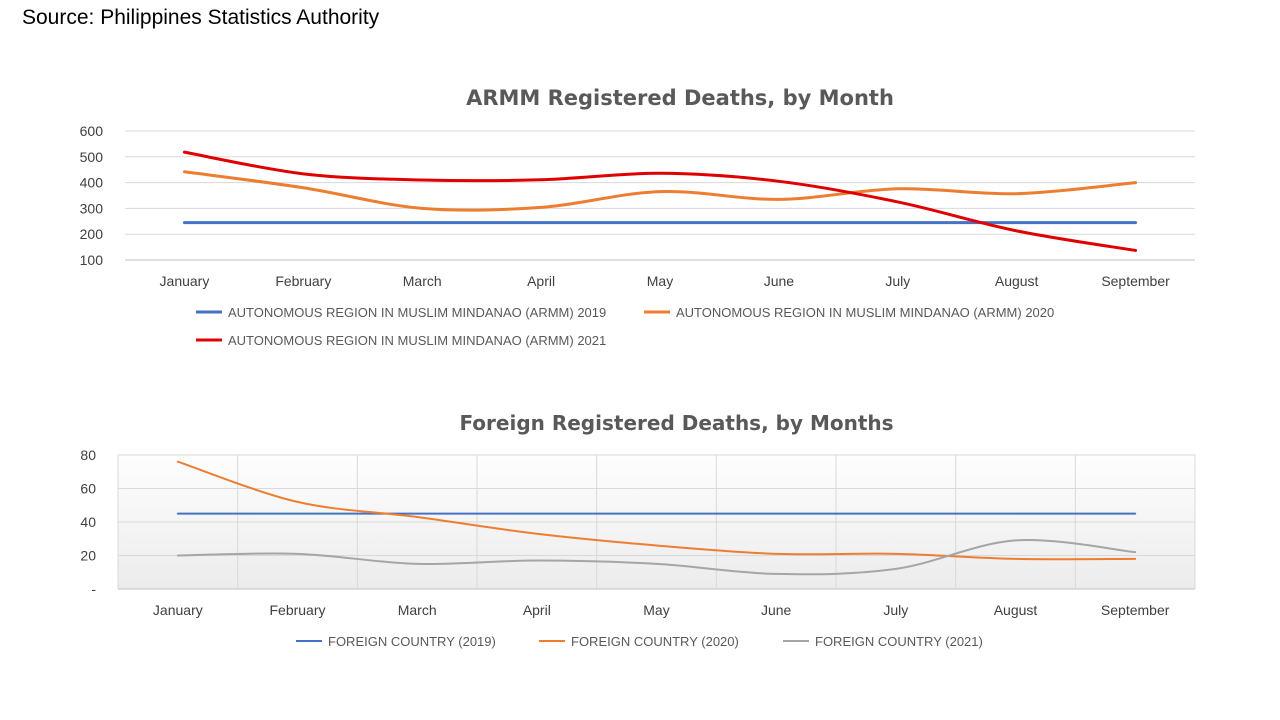  I want to click on y-tick-label: 400, so click(92, 183).